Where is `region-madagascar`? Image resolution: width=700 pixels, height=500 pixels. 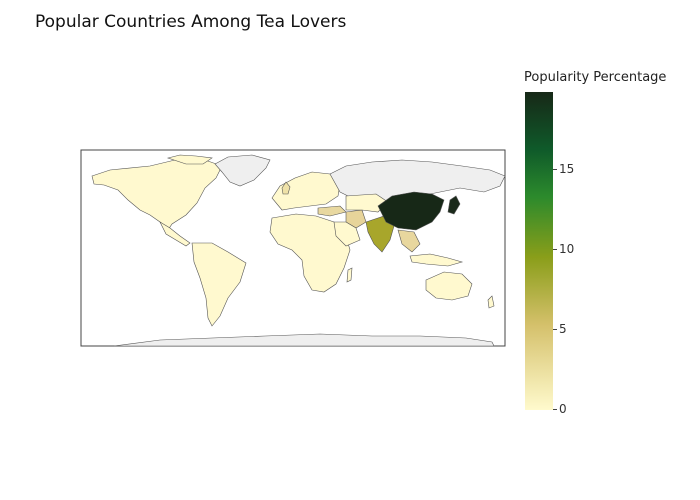 region-madagascar is located at coordinates (349, 275).